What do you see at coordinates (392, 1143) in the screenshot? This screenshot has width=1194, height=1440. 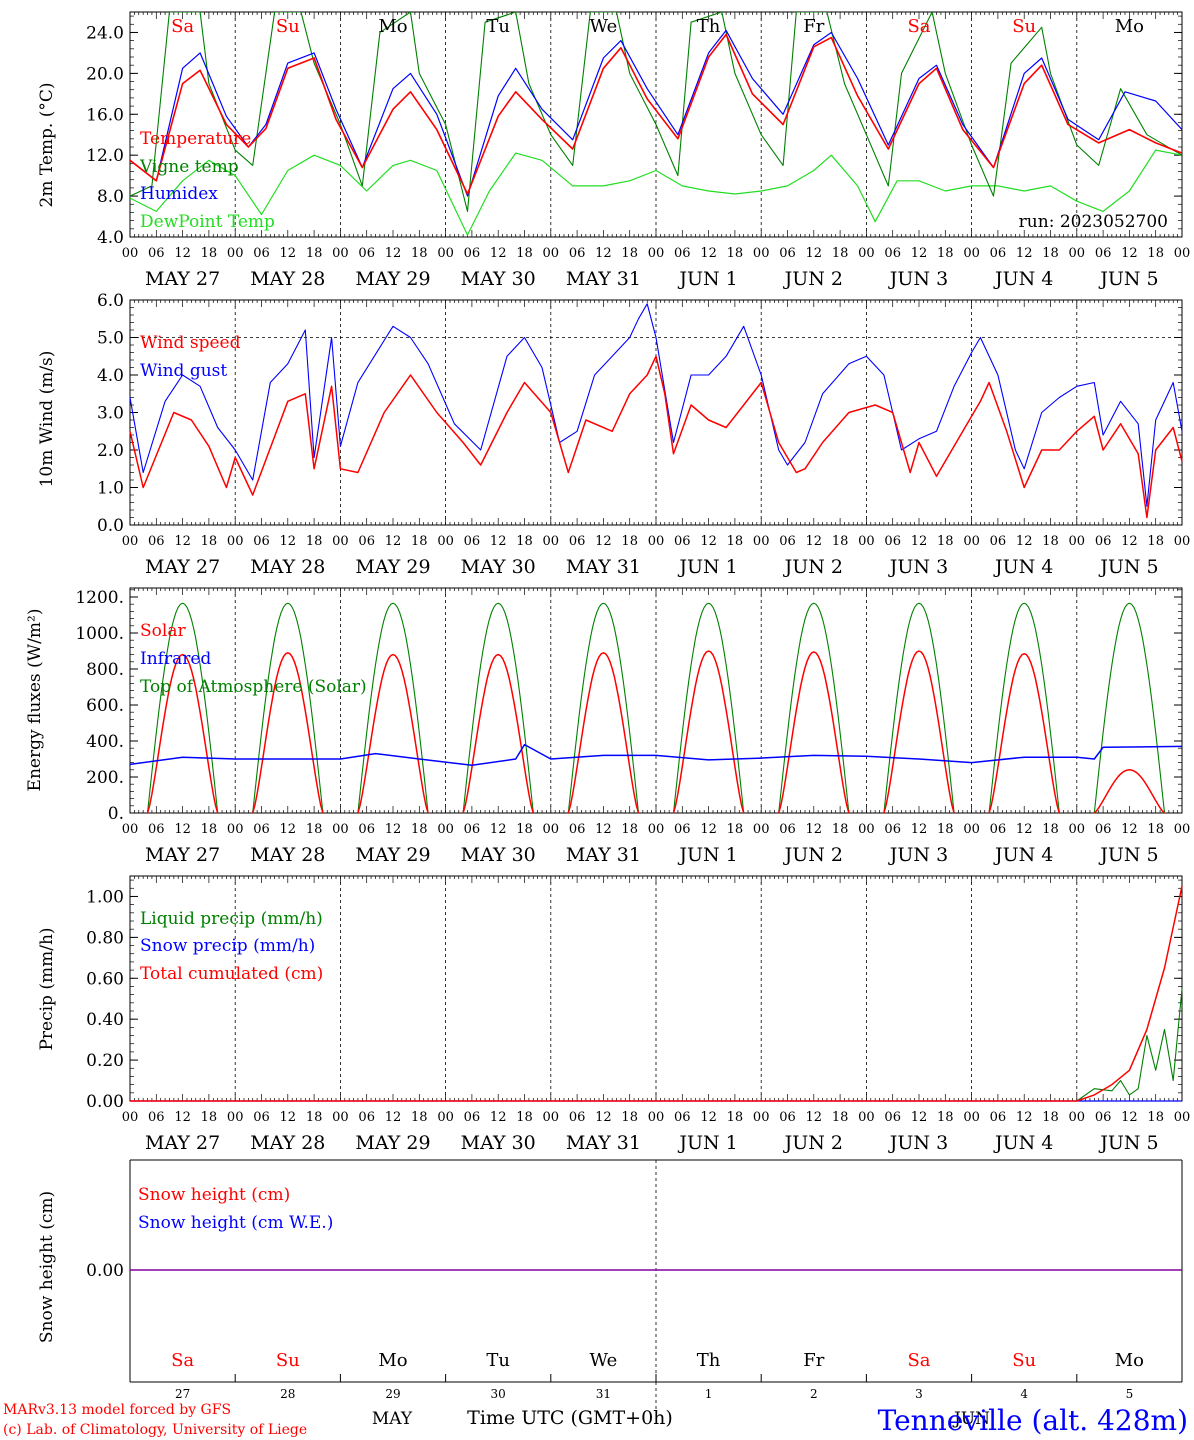 I see `date-label: MAY 29` at bounding box center [392, 1143].